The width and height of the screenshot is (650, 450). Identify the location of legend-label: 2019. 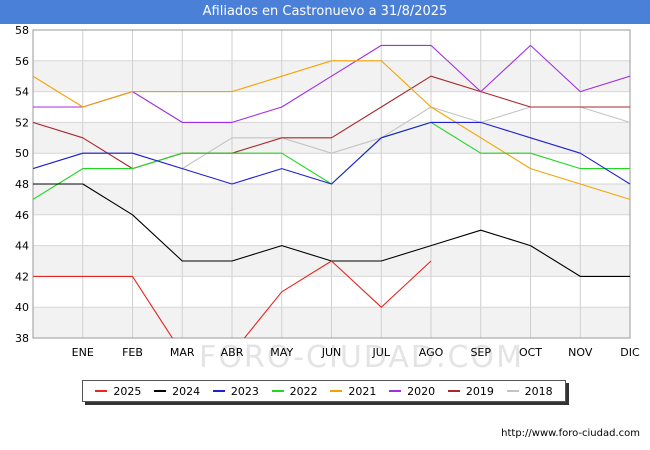
(479, 391).